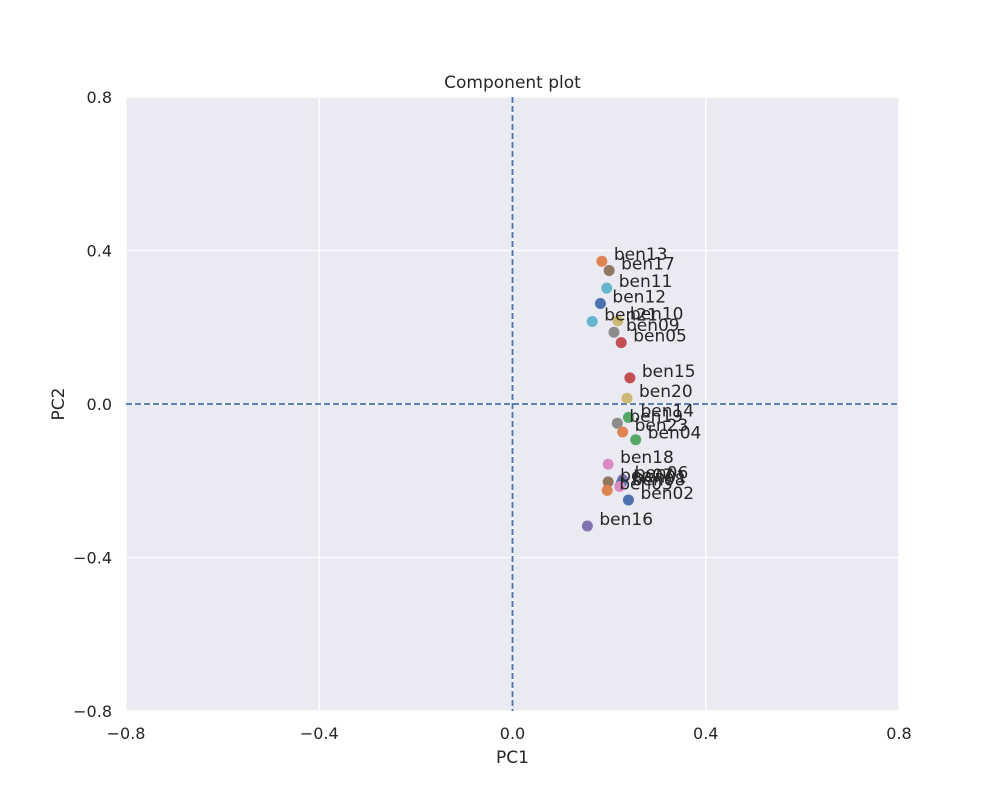 This screenshot has height=800, width=1000. Describe the element at coordinates (617, 423) in the screenshot. I see `scatter-point-ben19` at that location.